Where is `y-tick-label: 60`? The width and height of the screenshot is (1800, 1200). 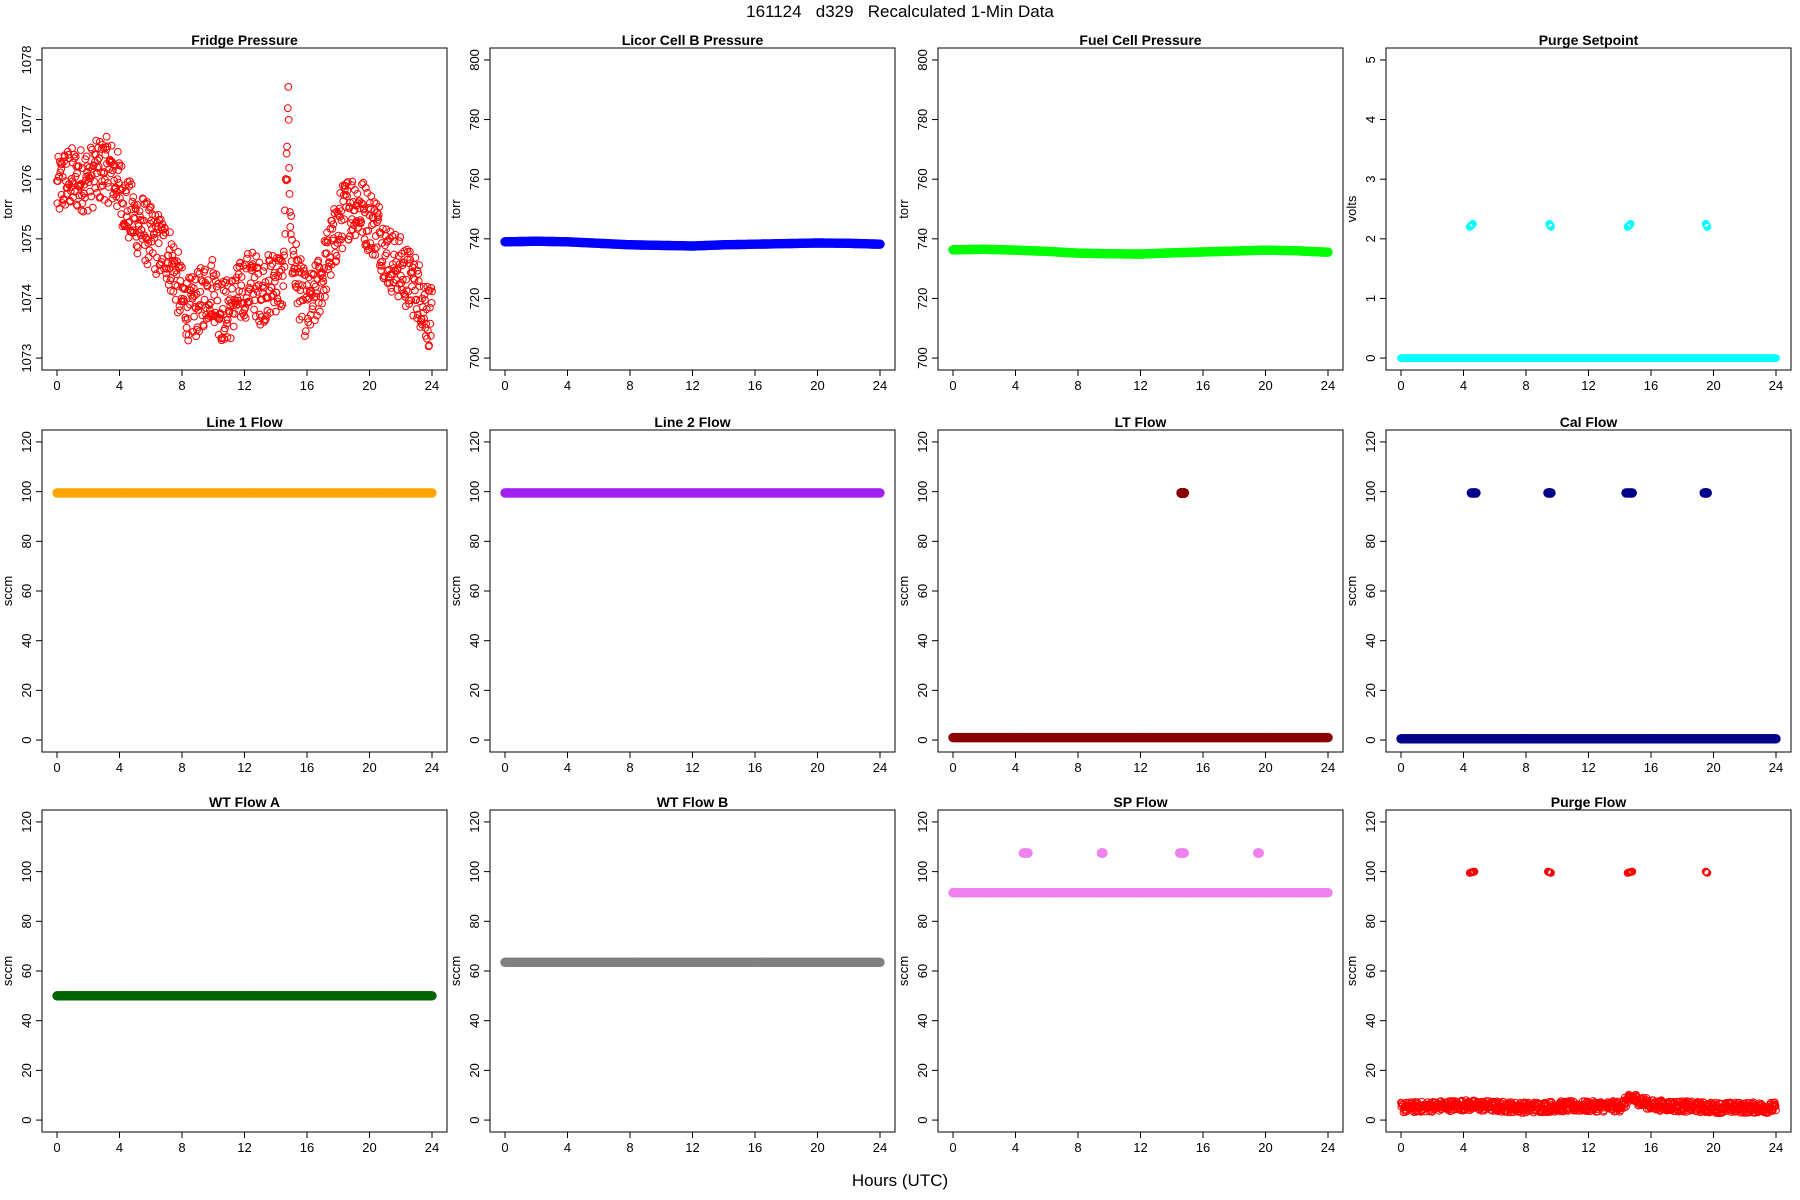
y-tick-label: 60 is located at coordinates (474, 591).